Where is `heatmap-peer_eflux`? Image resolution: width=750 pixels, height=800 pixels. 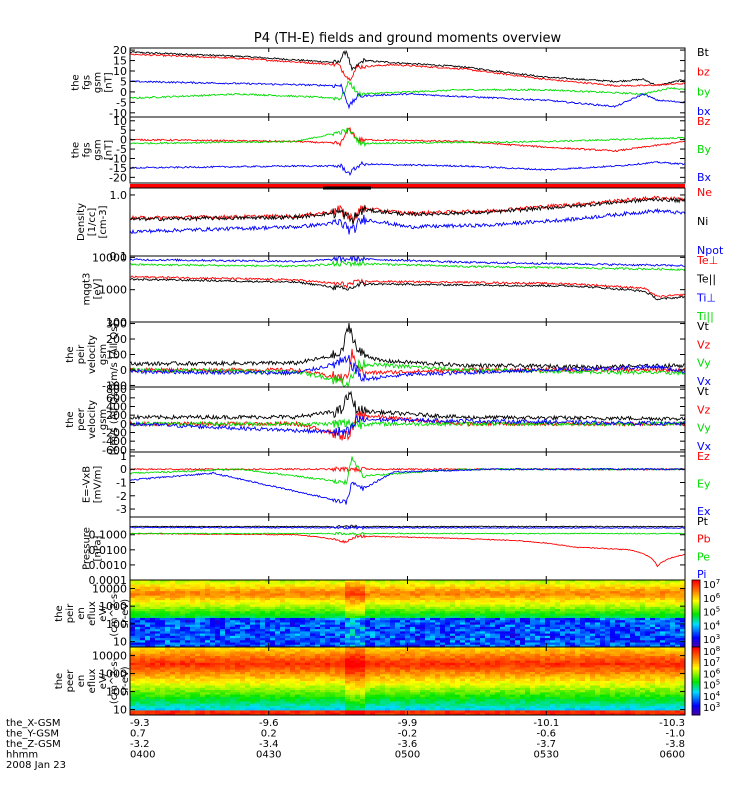
heatmap-peer_eflux is located at coordinates (407, 681).